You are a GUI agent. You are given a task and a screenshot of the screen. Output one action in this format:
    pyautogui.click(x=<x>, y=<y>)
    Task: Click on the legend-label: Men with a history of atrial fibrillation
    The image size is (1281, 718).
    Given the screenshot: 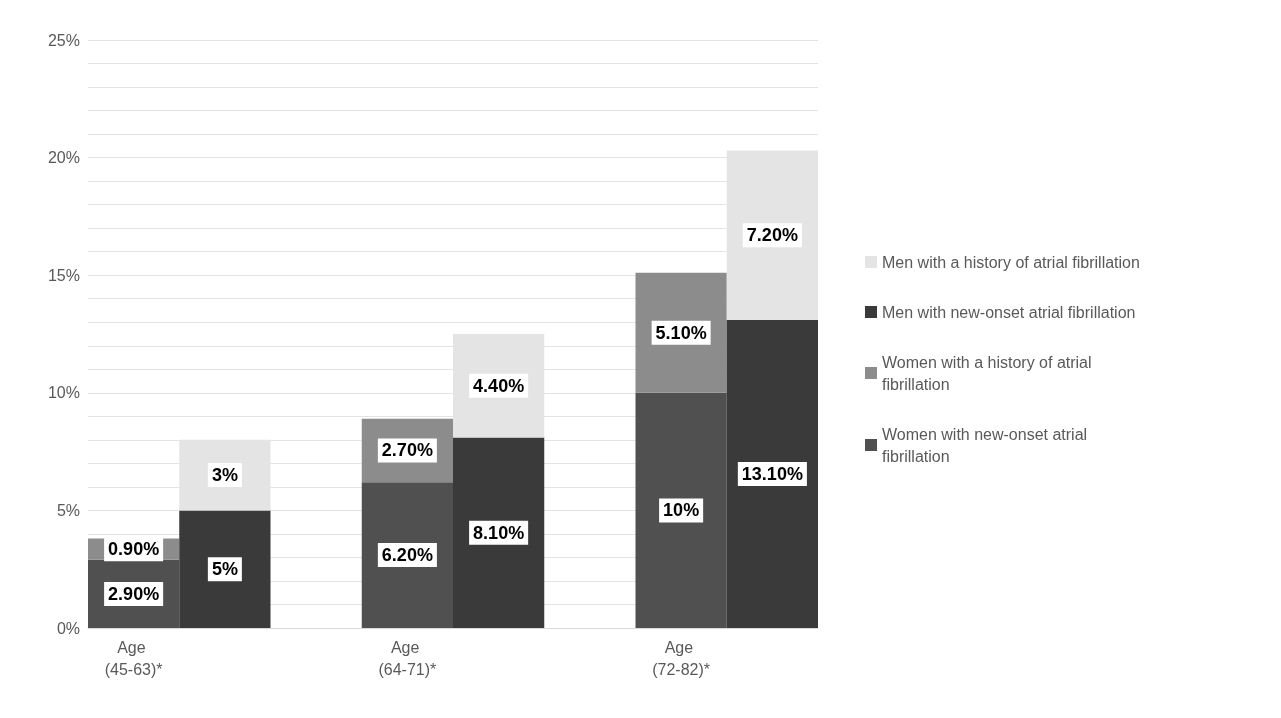 What is the action you would take?
    pyautogui.click(x=1011, y=262)
    